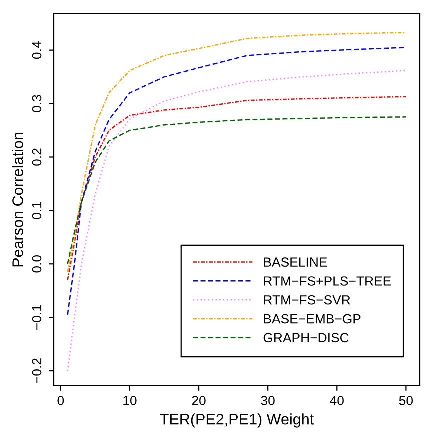  I want to click on x-tick-label: 0, so click(61, 401).